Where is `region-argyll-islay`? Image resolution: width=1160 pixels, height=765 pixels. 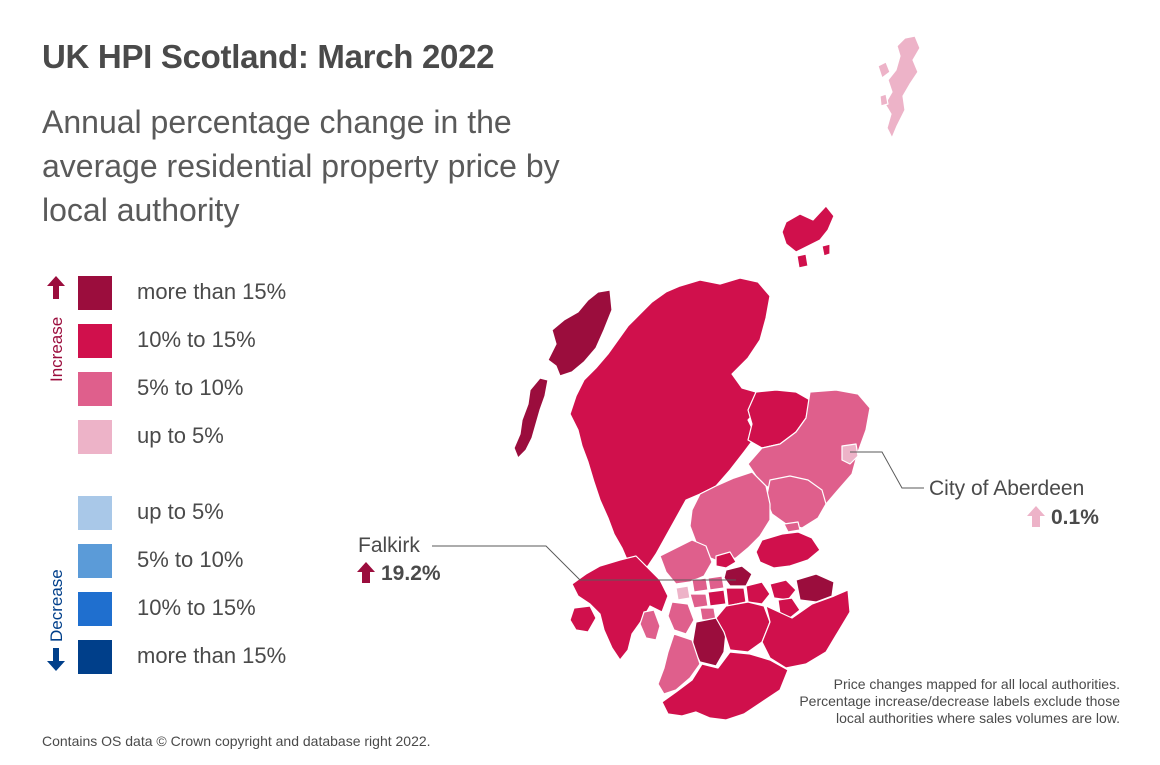
region-argyll-islay is located at coordinates (583, 619).